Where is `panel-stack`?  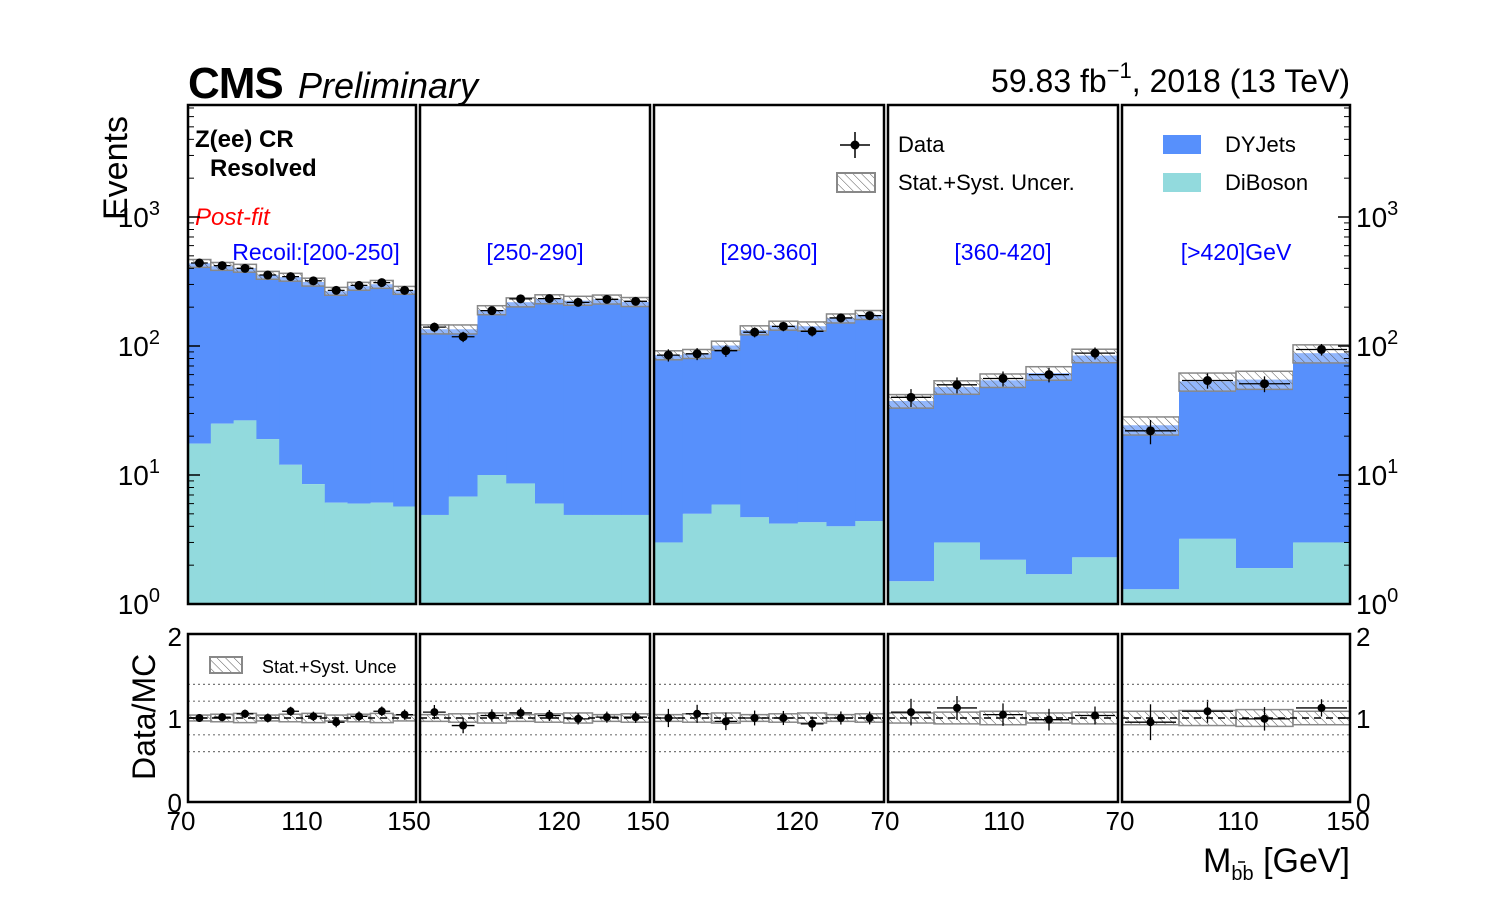 panel-stack is located at coordinates (302, 431).